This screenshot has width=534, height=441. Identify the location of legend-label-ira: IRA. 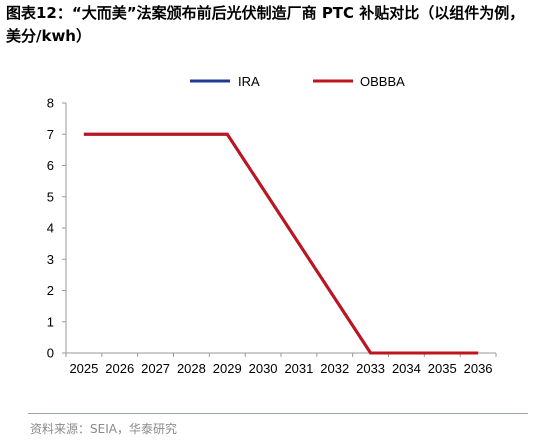
(249, 81).